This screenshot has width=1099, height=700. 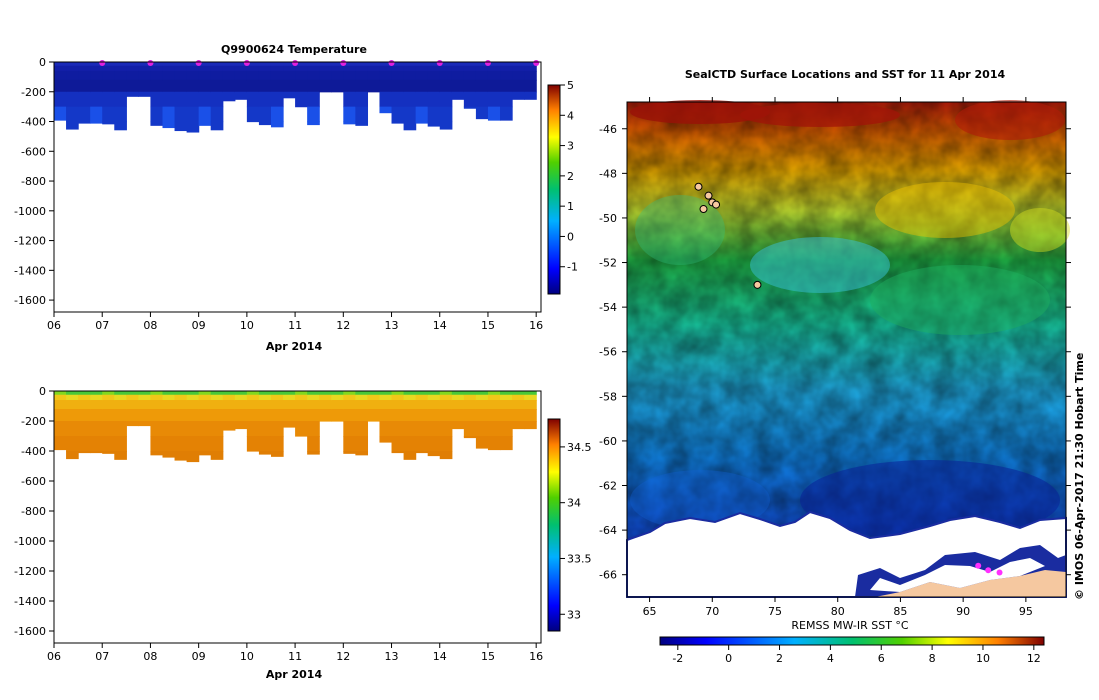 I want to click on colorbar-tick-label: 33, so click(x=574, y=614).